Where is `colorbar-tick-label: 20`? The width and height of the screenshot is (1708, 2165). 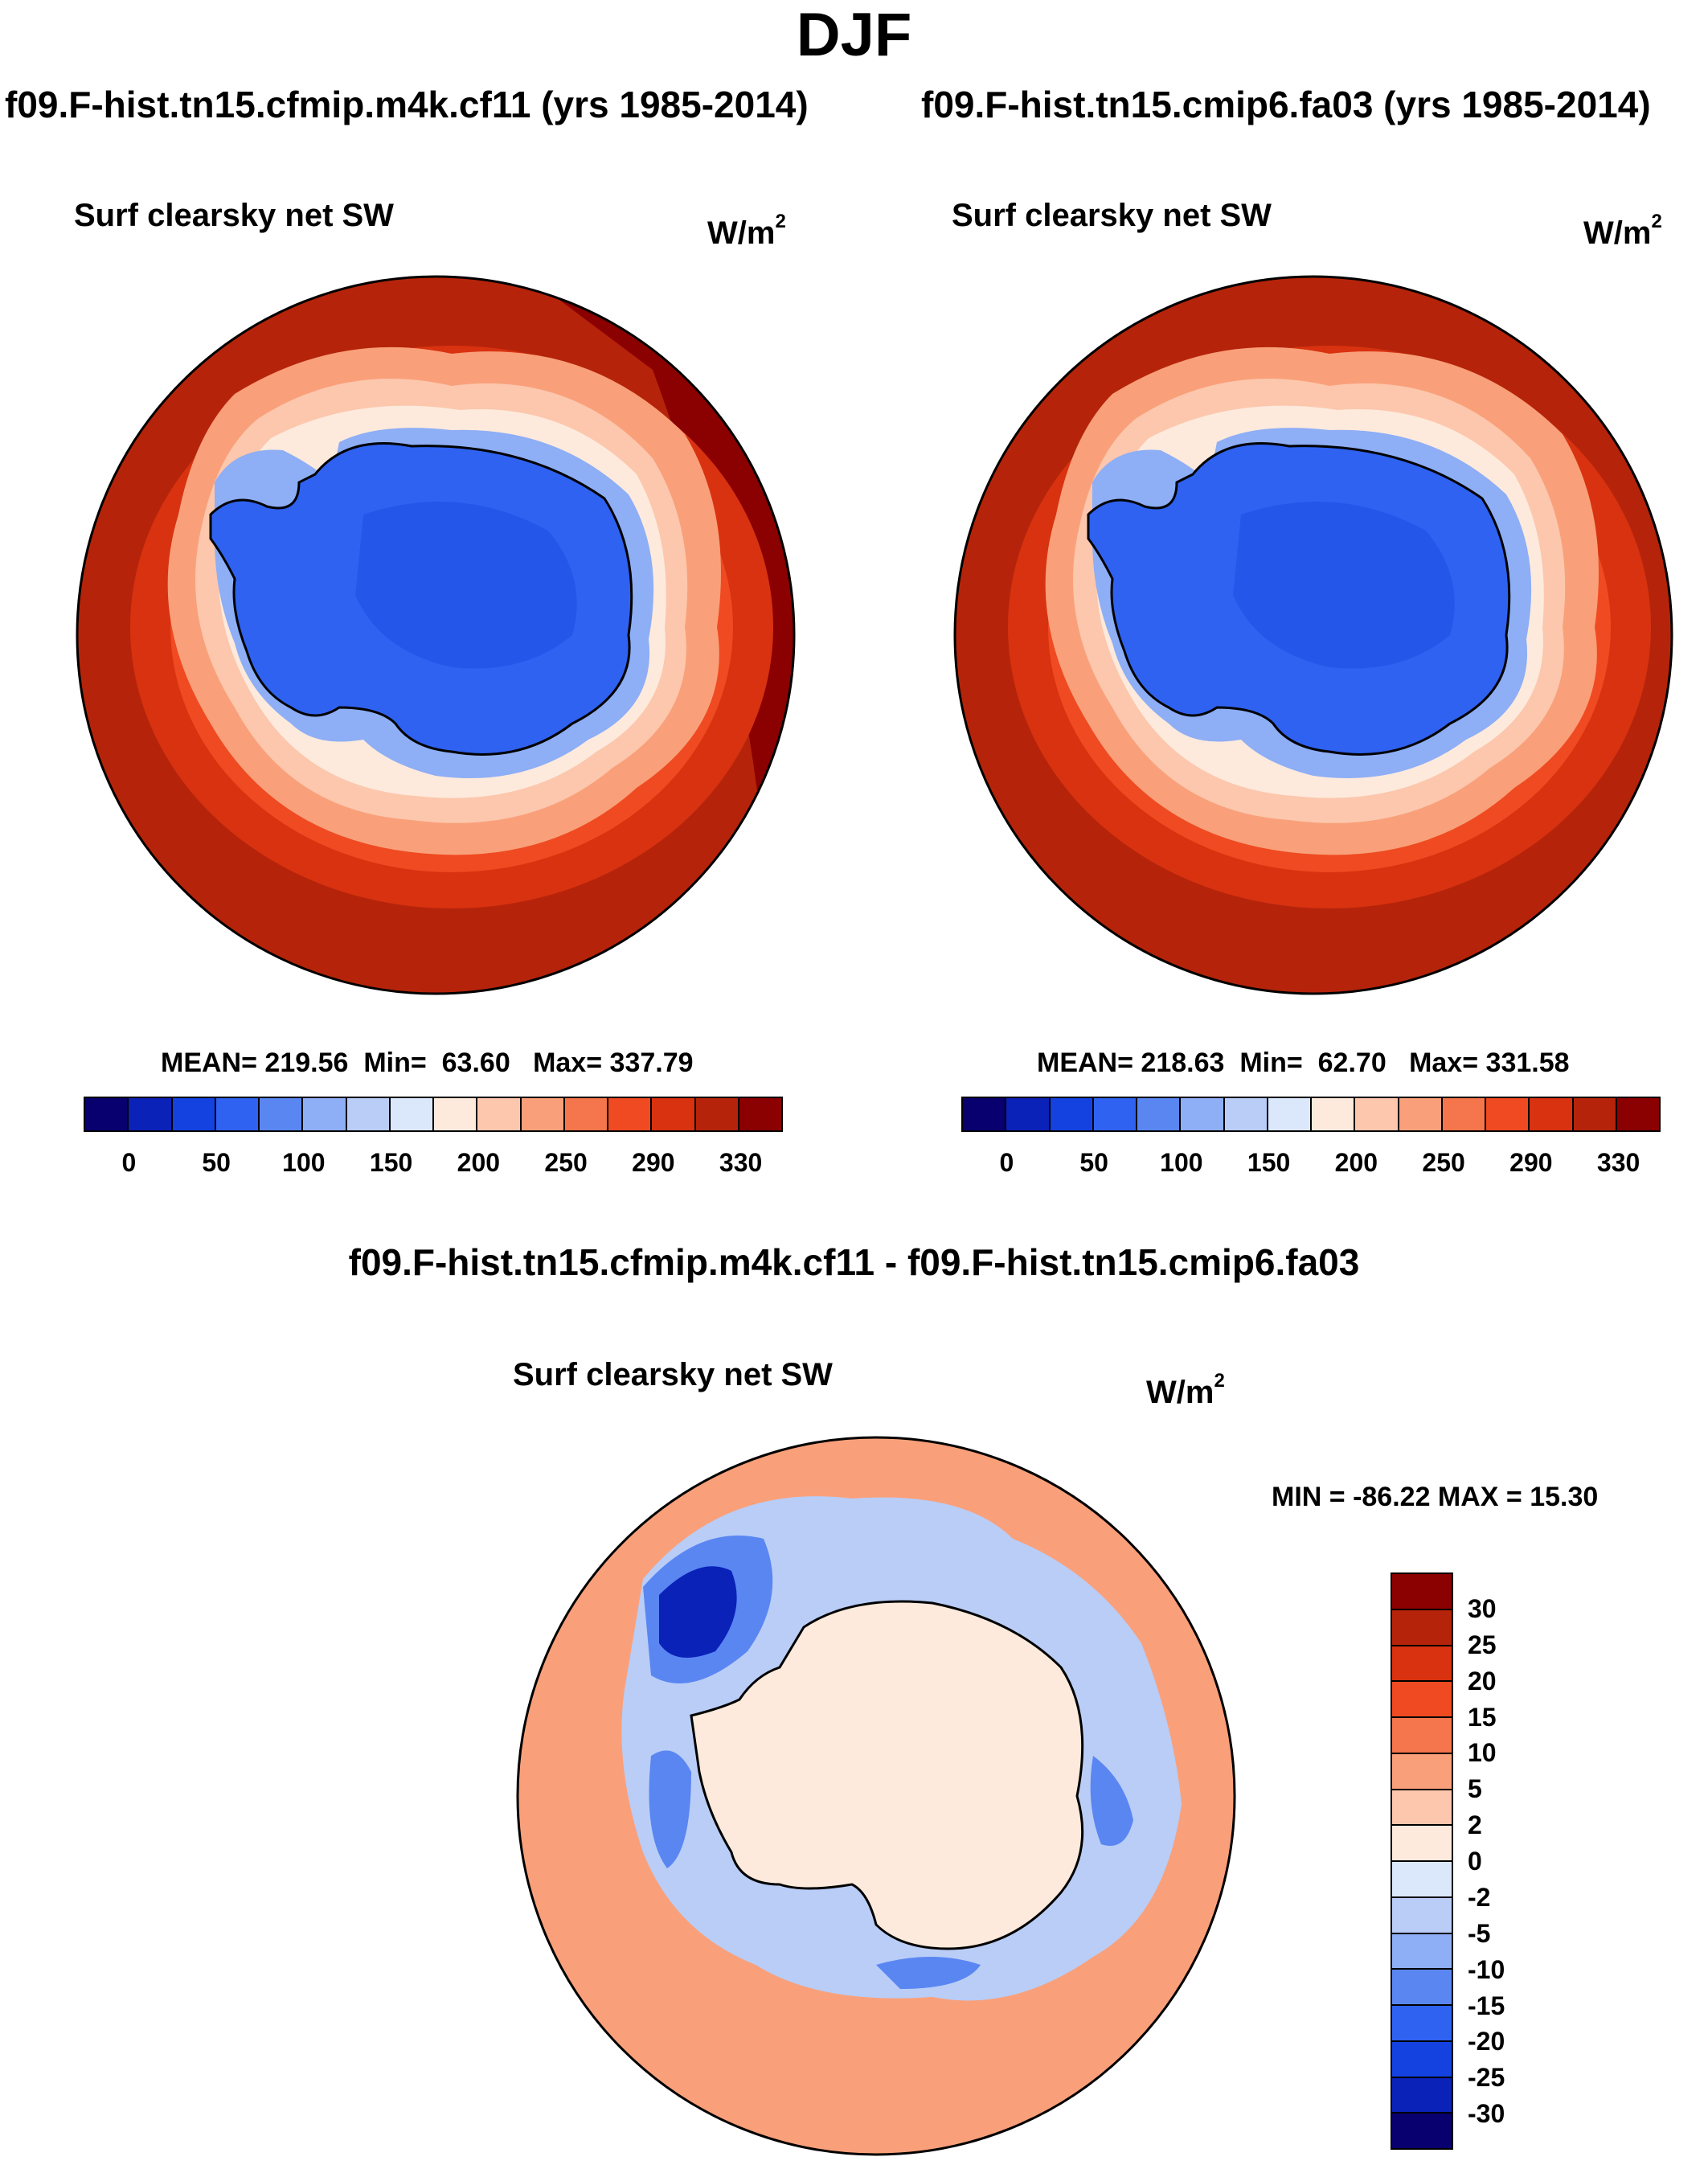
colorbar-tick-label: 20 is located at coordinates (1483, 1681).